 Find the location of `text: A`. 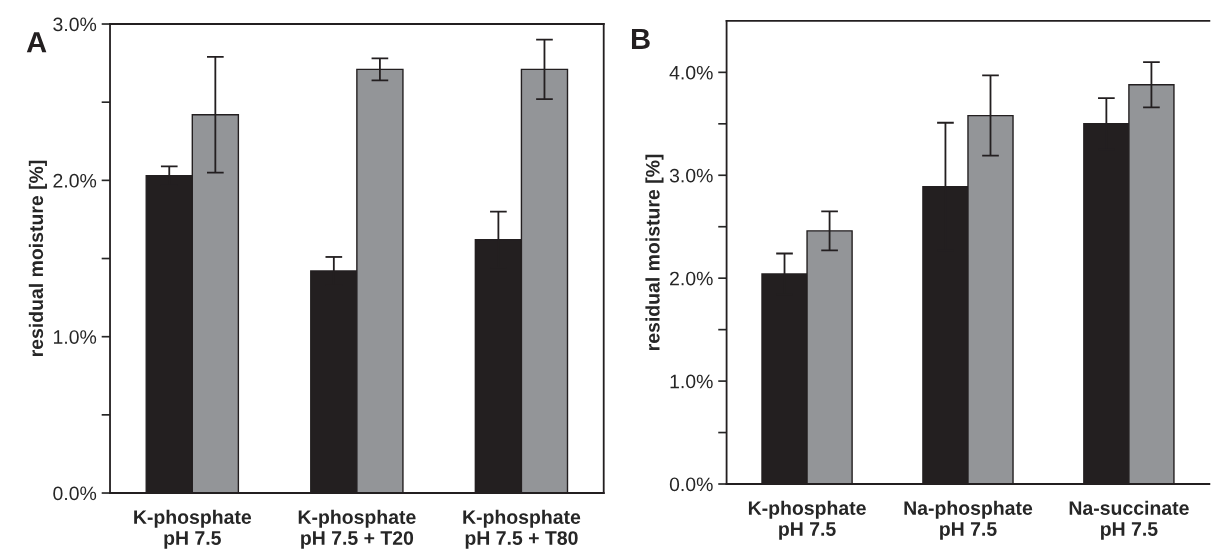

text: A is located at coordinates (36, 42).